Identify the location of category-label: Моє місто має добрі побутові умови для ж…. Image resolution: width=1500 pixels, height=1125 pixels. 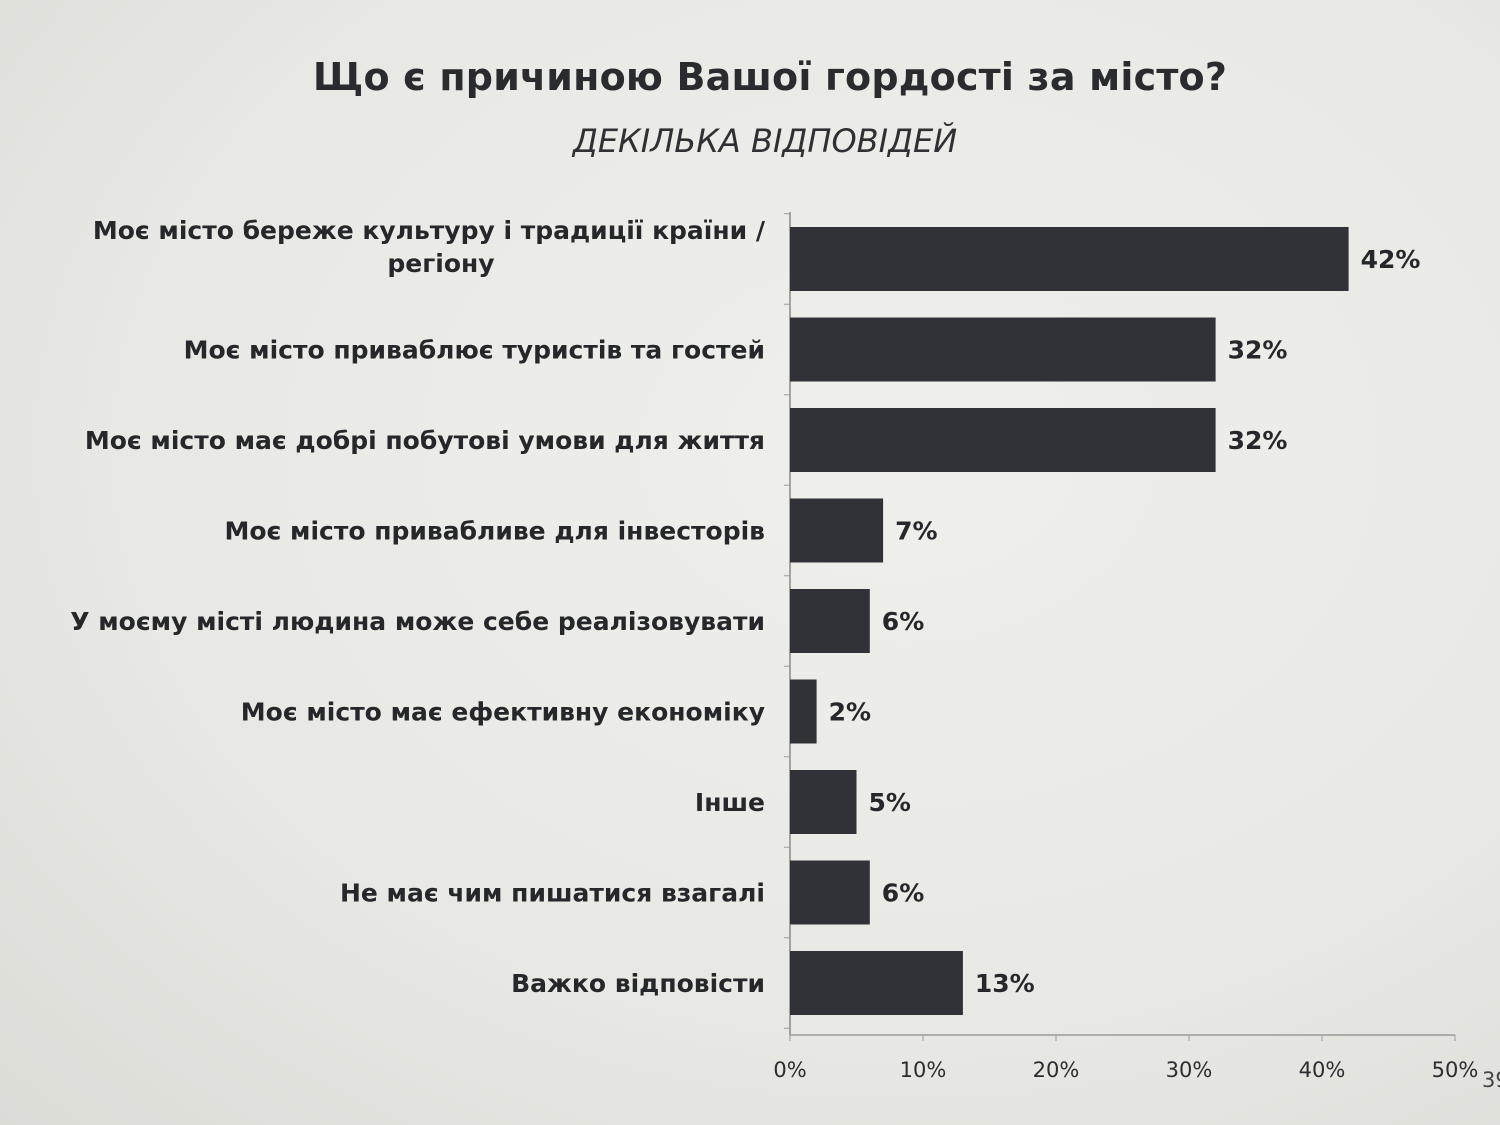
(425, 440).